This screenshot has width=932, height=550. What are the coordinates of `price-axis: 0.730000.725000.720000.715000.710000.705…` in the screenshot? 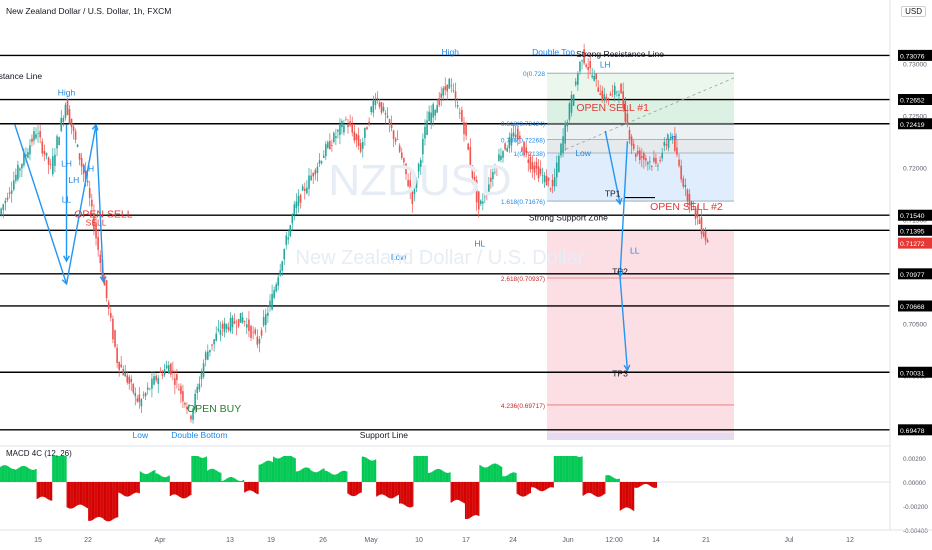 It's located at (910, 265).